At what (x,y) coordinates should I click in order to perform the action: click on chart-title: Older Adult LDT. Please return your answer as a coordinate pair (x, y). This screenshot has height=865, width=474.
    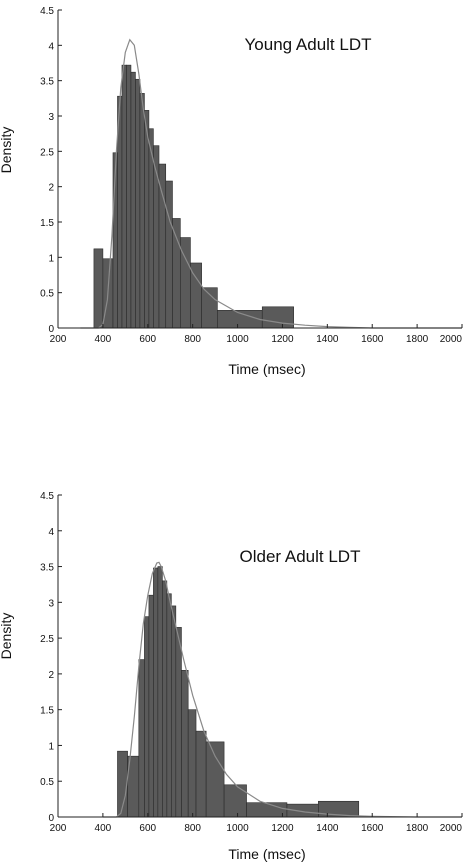
    Looking at the image, I should click on (300, 556).